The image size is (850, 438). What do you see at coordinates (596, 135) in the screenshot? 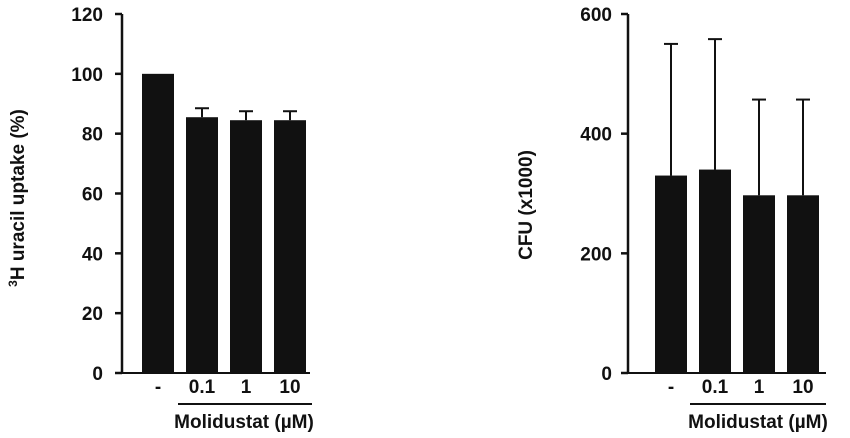
I see `y-tick-label: 400` at bounding box center [596, 135].